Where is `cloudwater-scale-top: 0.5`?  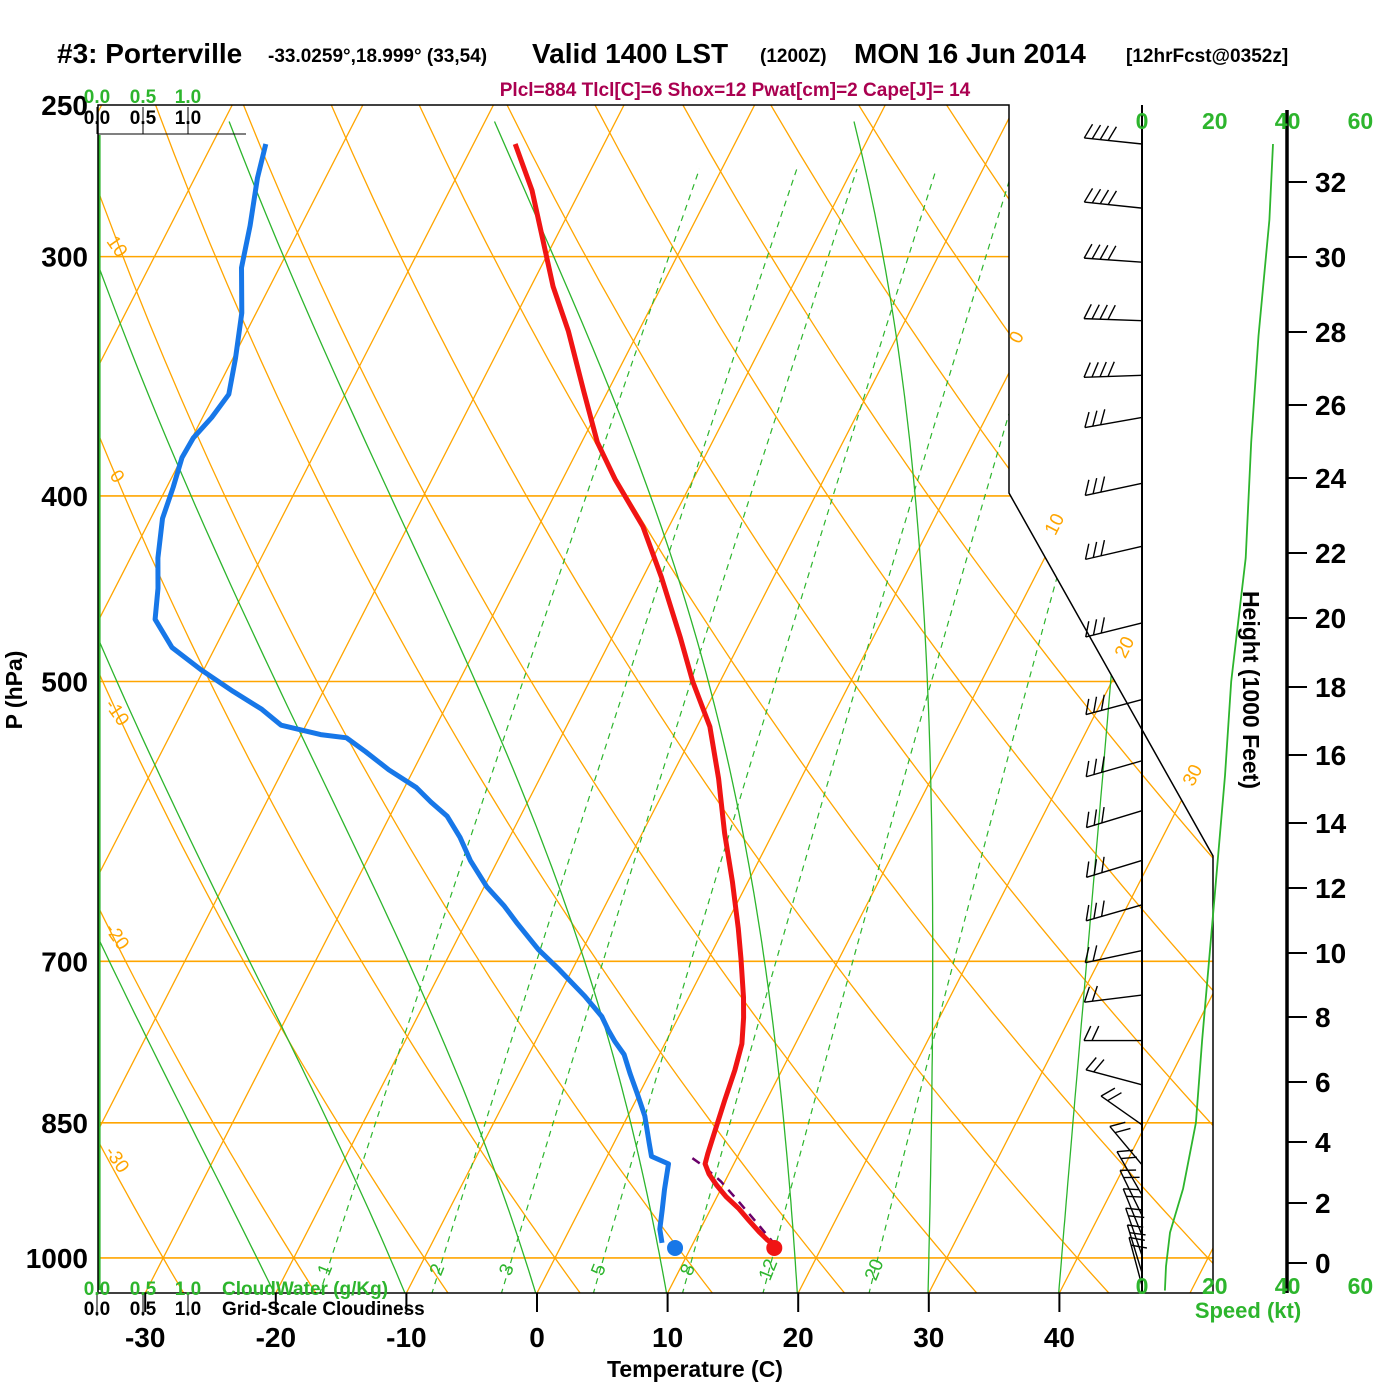 cloudwater-scale-top: 0.5 is located at coordinates (143, 97).